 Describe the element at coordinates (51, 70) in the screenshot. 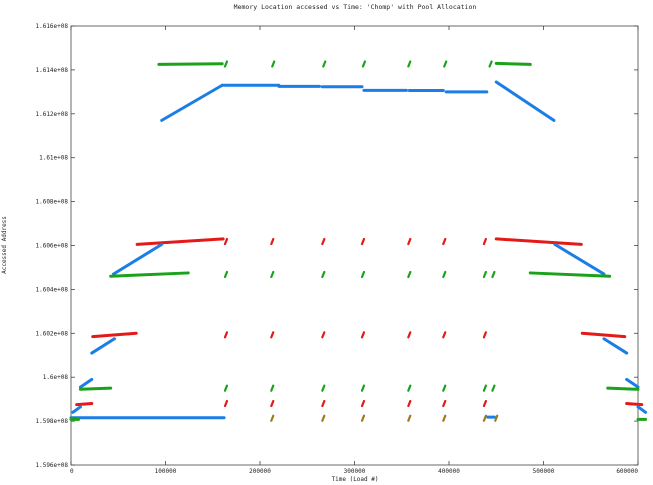

I see `y-tick-label: 1.614e+08` at that location.